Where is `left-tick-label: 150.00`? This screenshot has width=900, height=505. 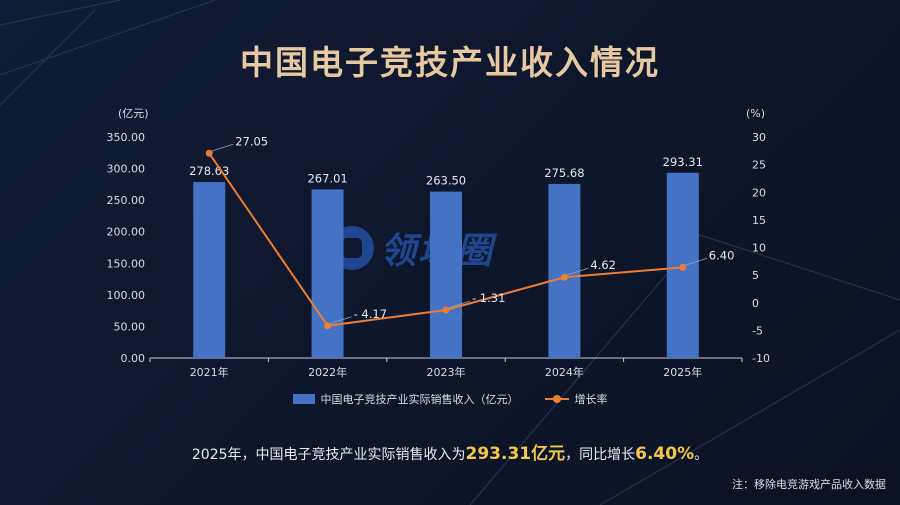 left-tick-label: 150.00 is located at coordinates (126, 263).